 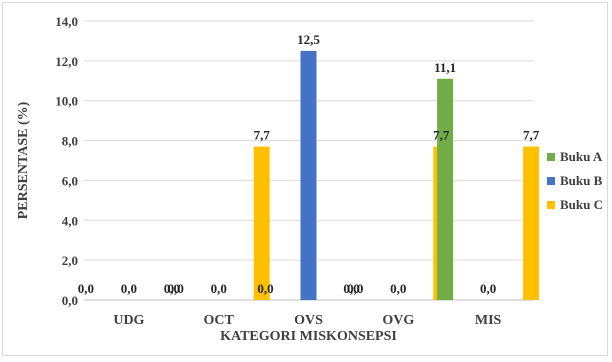 I want to click on y-tick-label: 14,0, so click(x=66, y=21).